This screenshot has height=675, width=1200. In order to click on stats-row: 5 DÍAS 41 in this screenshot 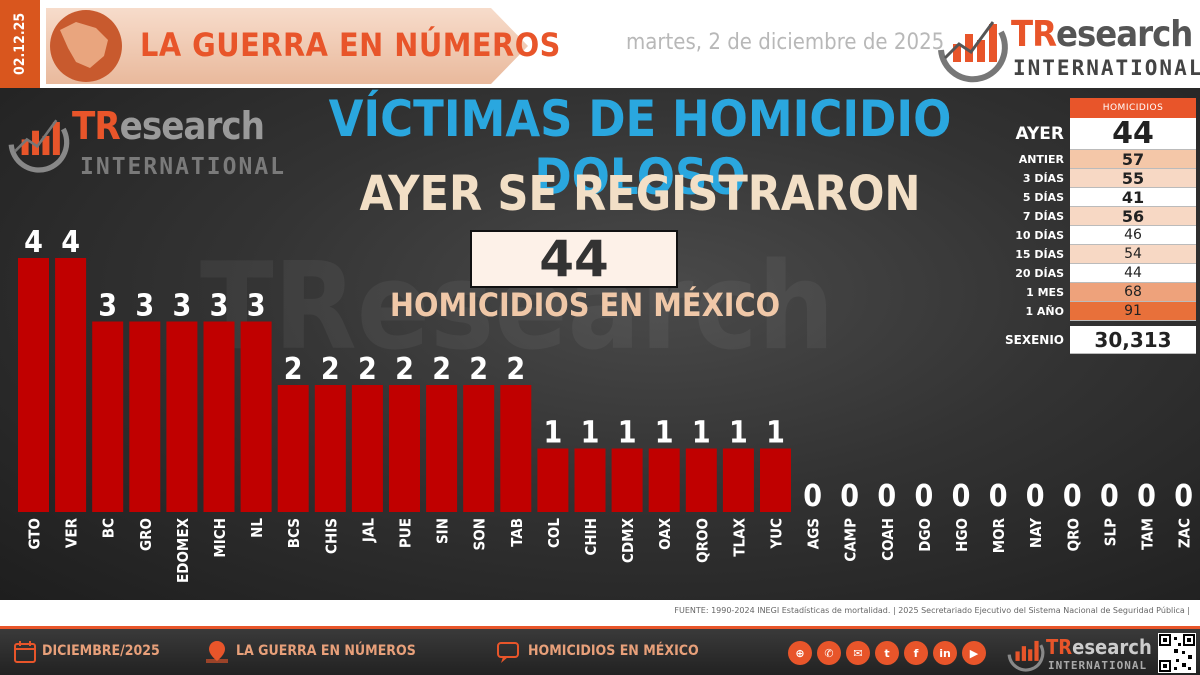, I will do `click(1100, 197)`.